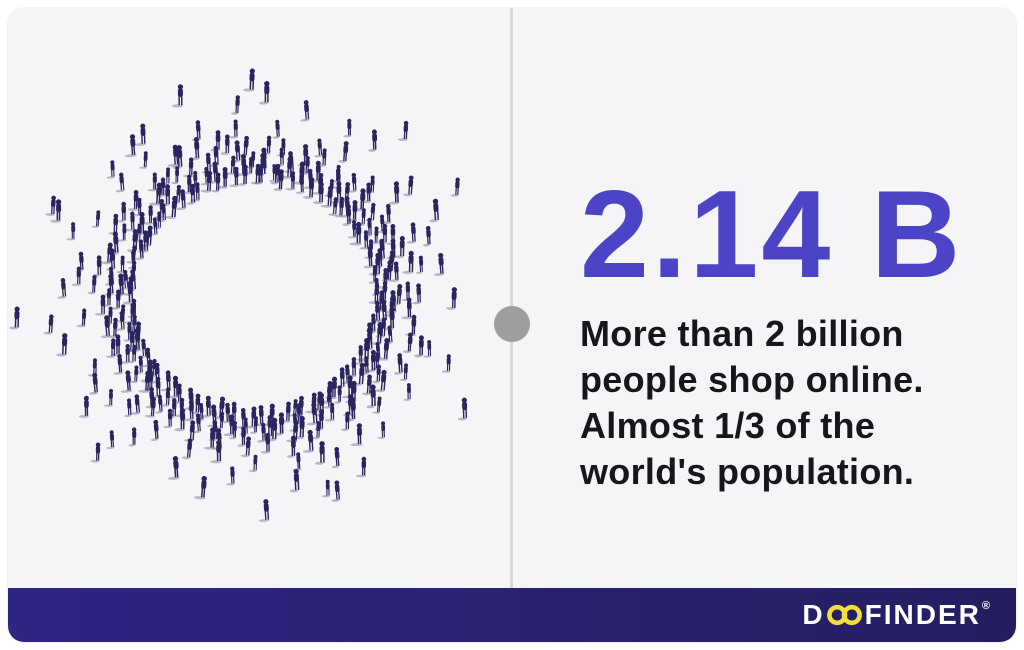 This screenshot has height=650, width=1024. I want to click on stat-value: 2.14 B, so click(772, 235).